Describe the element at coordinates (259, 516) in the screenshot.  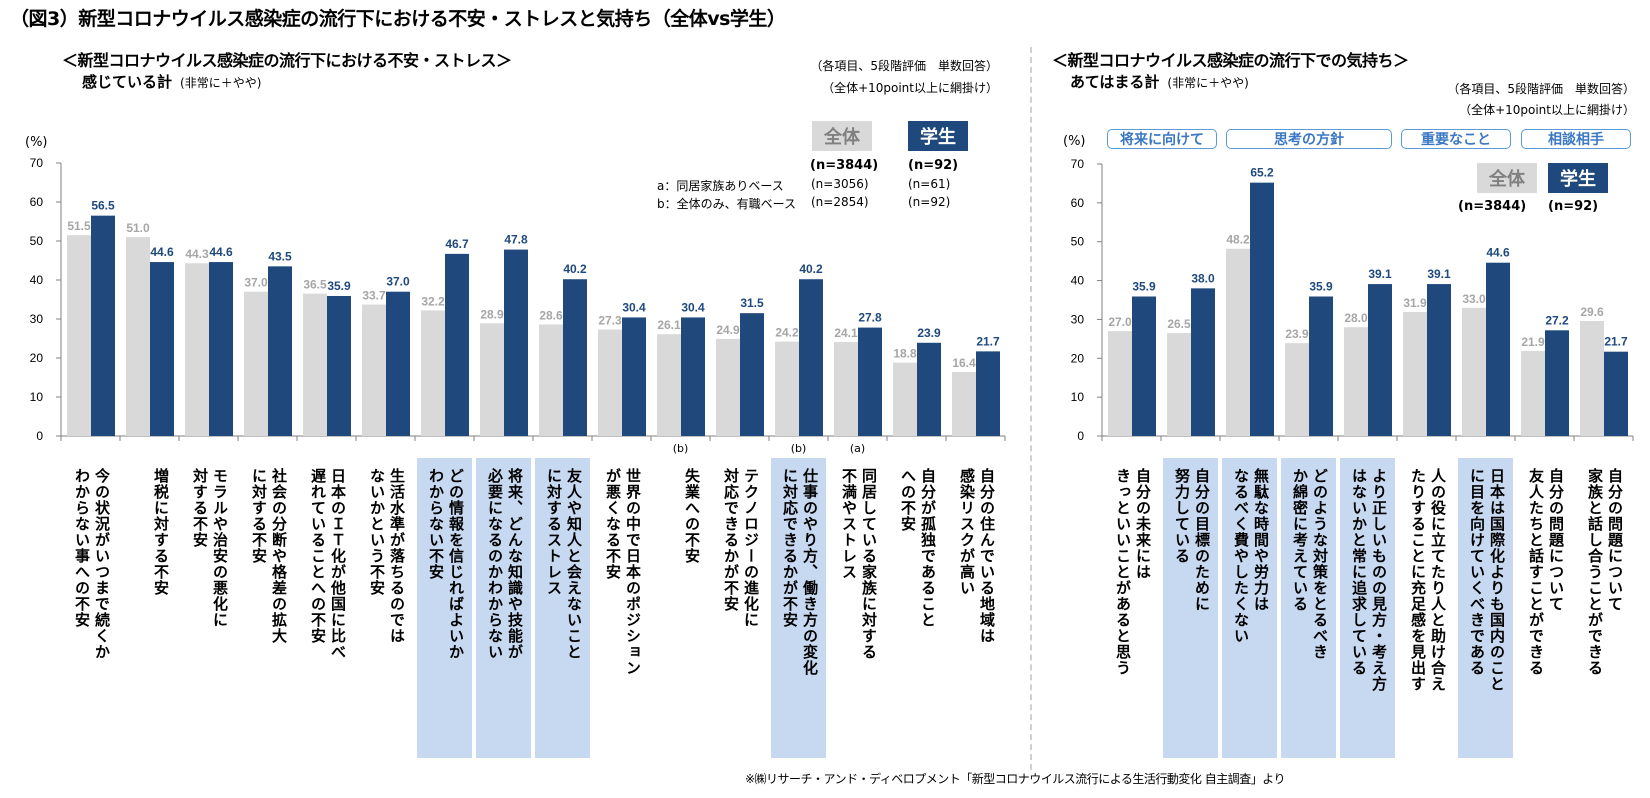
I see `category-label-line: に対する不安` at that location.